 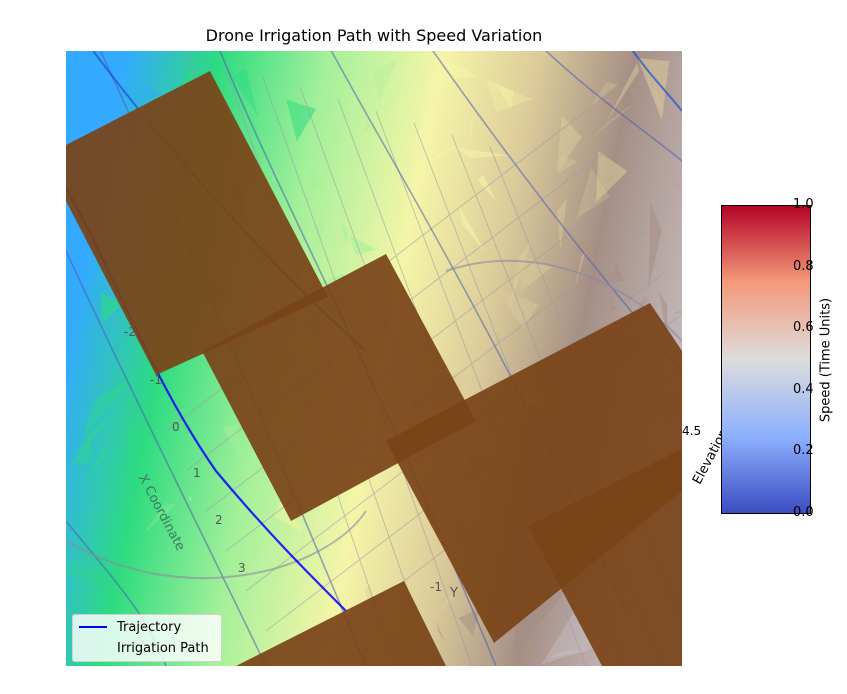 What do you see at coordinates (453, 593) in the screenshot?
I see `y-axis-label: Y` at bounding box center [453, 593].